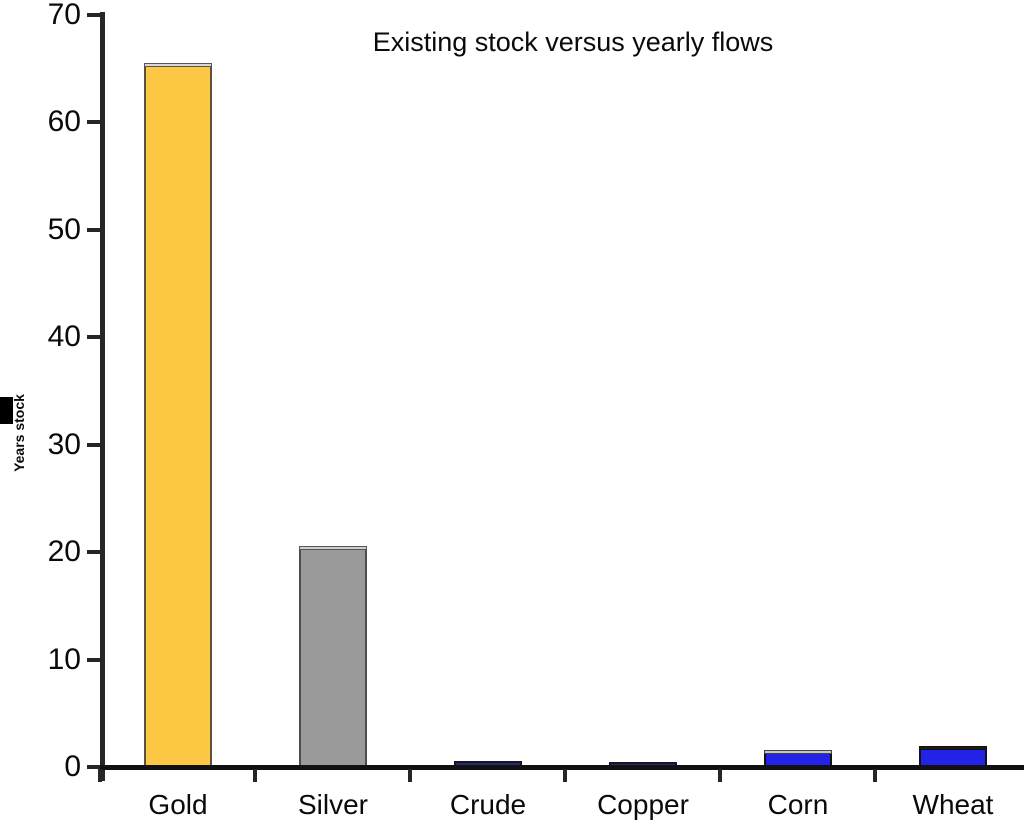  Describe the element at coordinates (64, 15) in the screenshot. I see `y-tick-label: 70` at that location.